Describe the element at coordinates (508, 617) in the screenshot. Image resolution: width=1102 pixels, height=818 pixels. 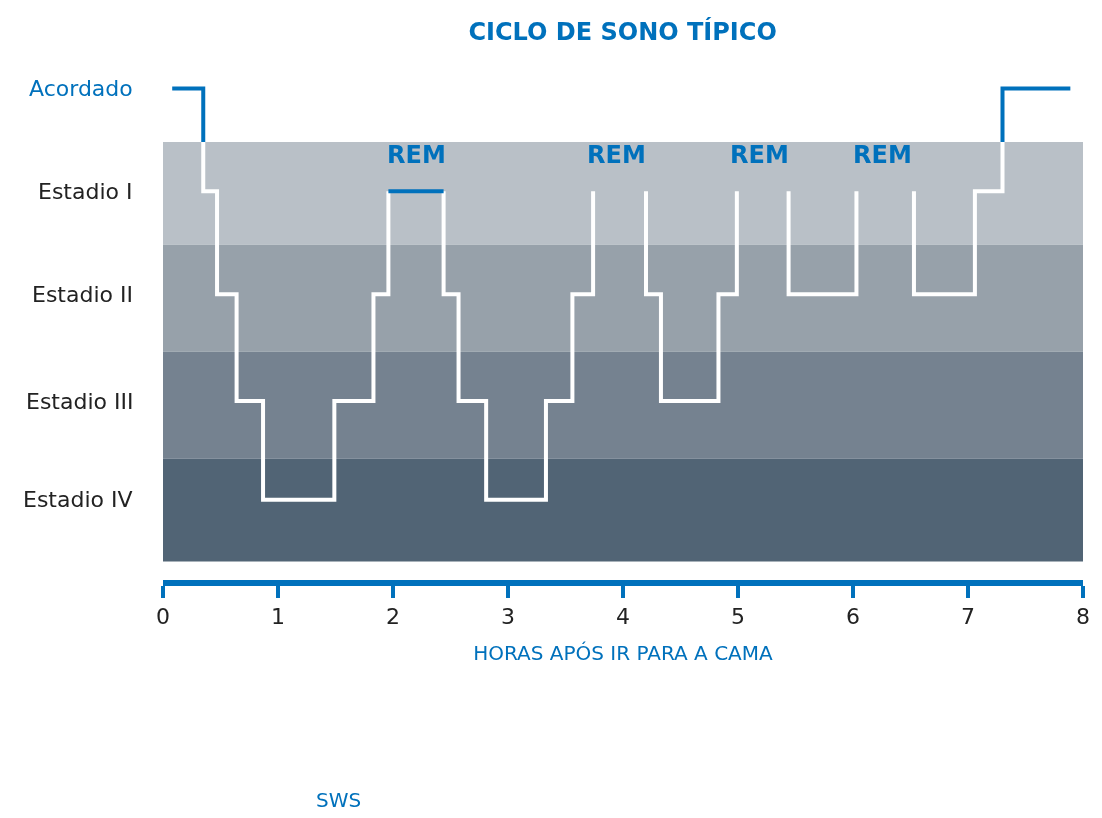
I see `x-tick-label: 3` at that location.